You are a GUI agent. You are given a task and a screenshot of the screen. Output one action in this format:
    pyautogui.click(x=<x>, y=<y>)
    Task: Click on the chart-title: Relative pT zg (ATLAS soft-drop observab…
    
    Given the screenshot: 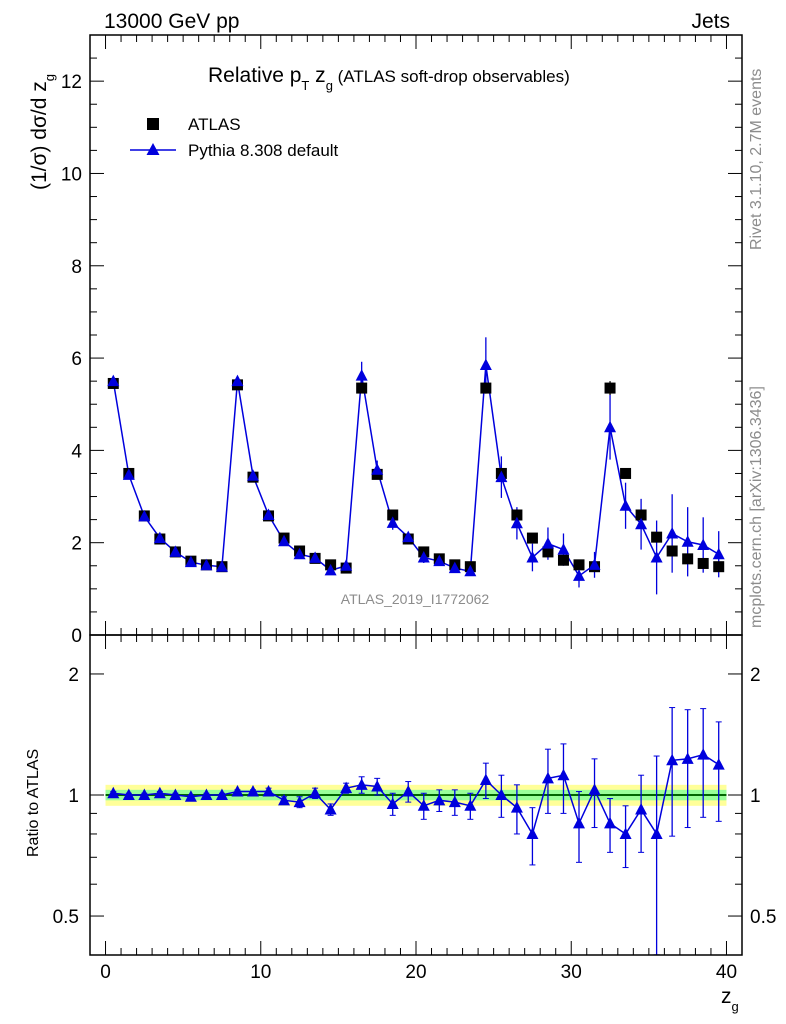 What is the action you would take?
    pyautogui.click(x=389, y=78)
    